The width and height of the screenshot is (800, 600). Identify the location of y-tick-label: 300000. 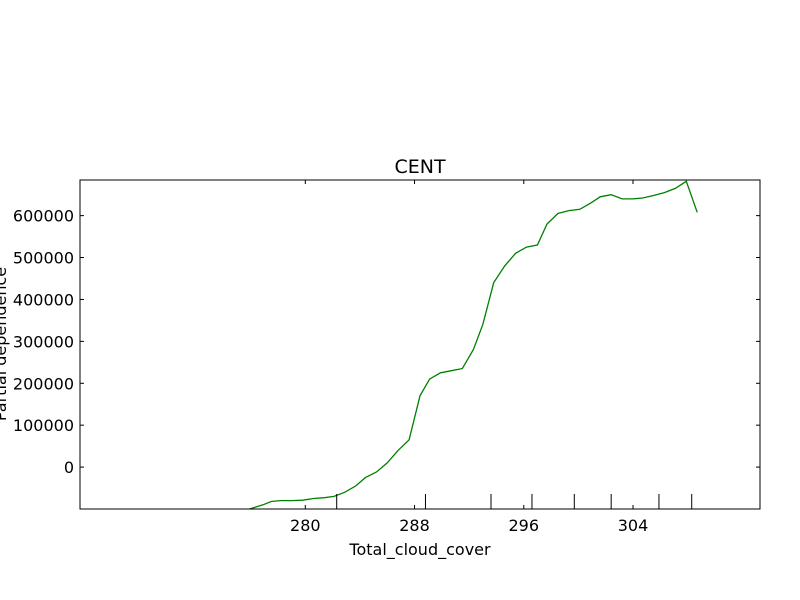
(43, 341).